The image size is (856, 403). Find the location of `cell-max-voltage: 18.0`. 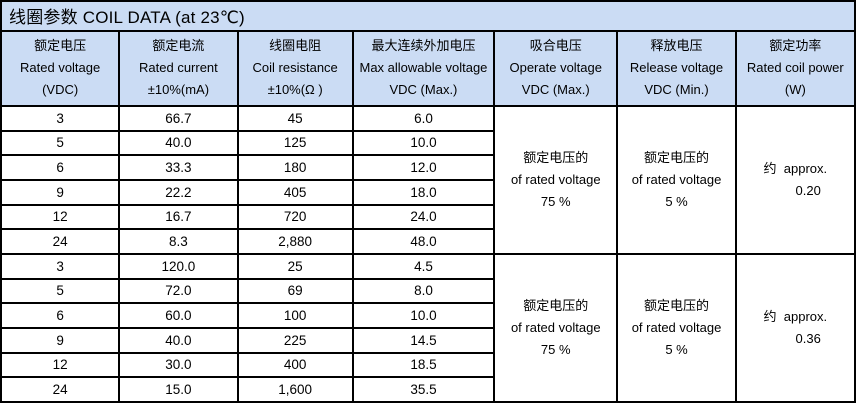

cell-max-voltage: 18.0 is located at coordinates (423, 192).